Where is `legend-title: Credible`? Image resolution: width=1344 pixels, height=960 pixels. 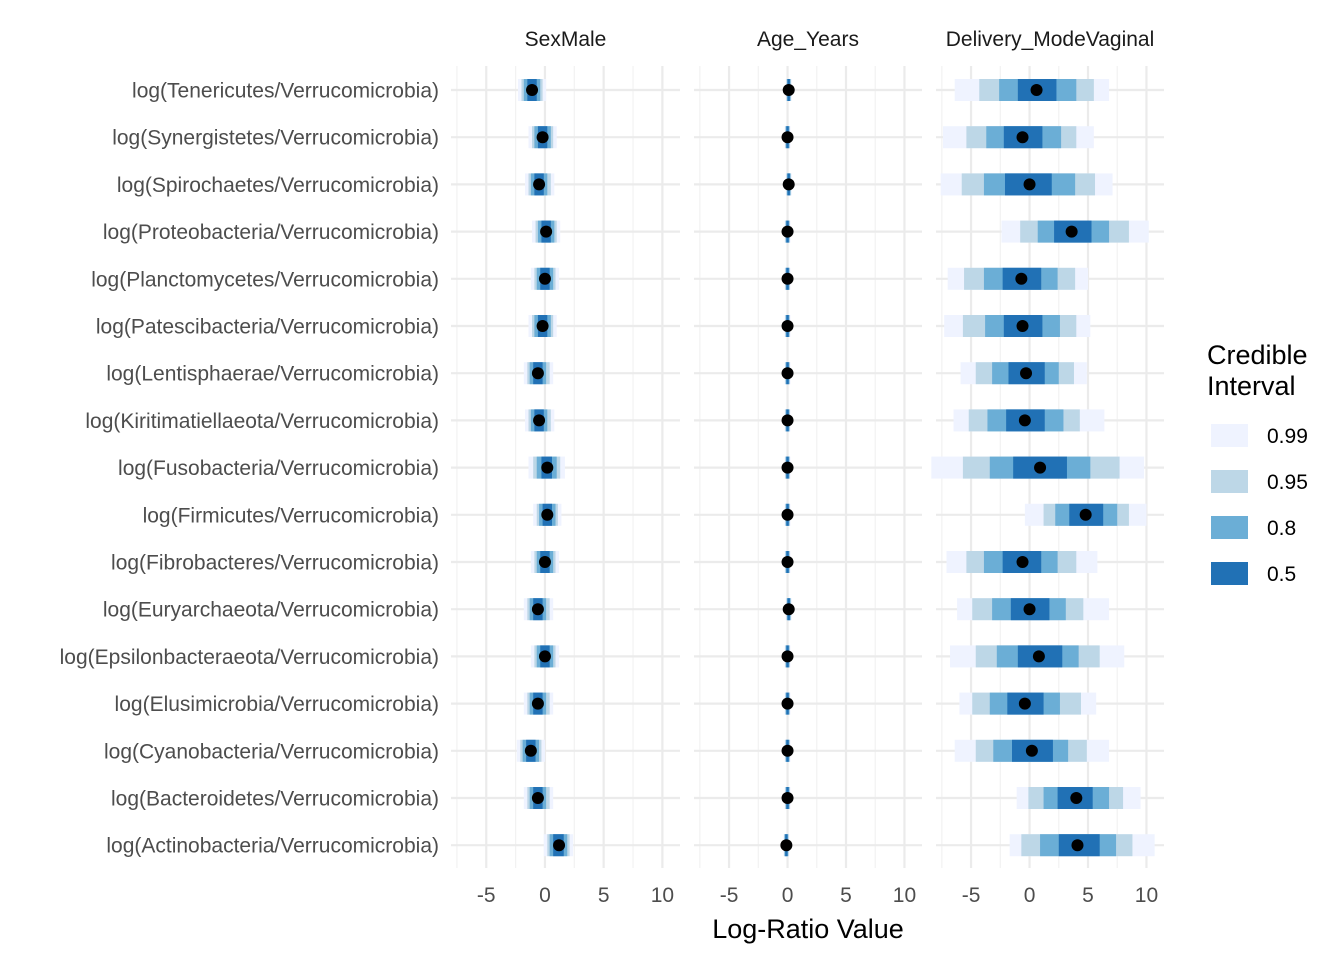 legend-title: Credible is located at coordinates (1257, 355).